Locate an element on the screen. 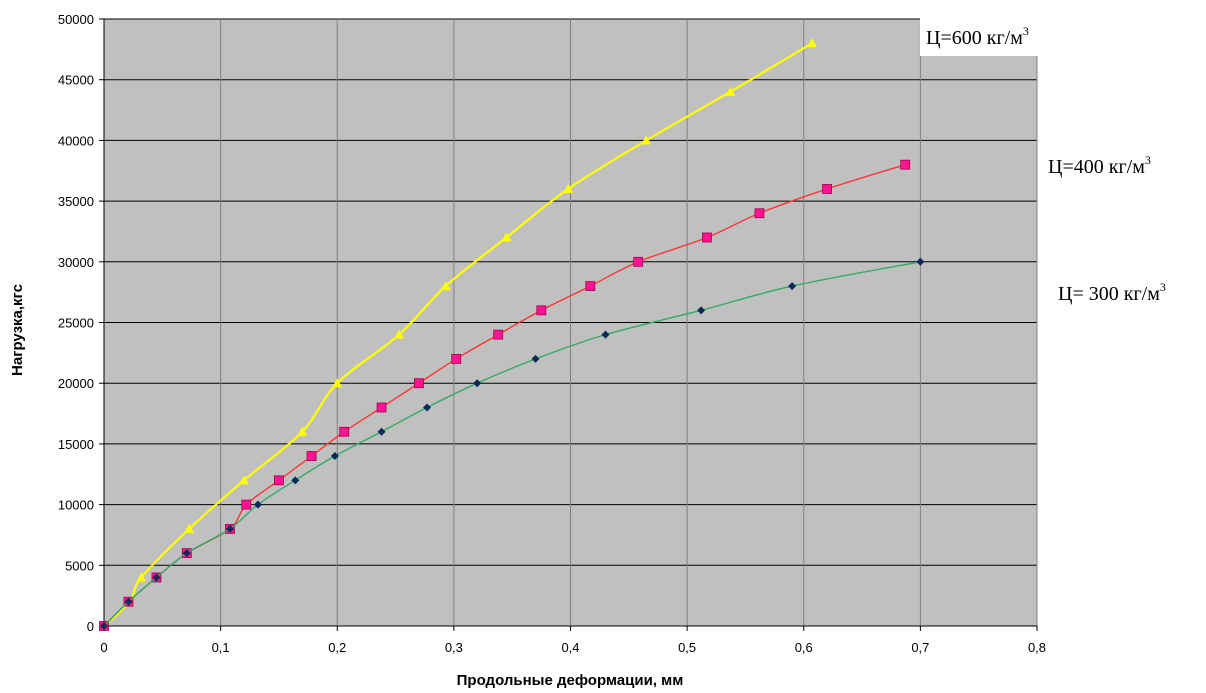 The width and height of the screenshot is (1206, 693). x-tick-label: 0,3 is located at coordinates (454, 647).